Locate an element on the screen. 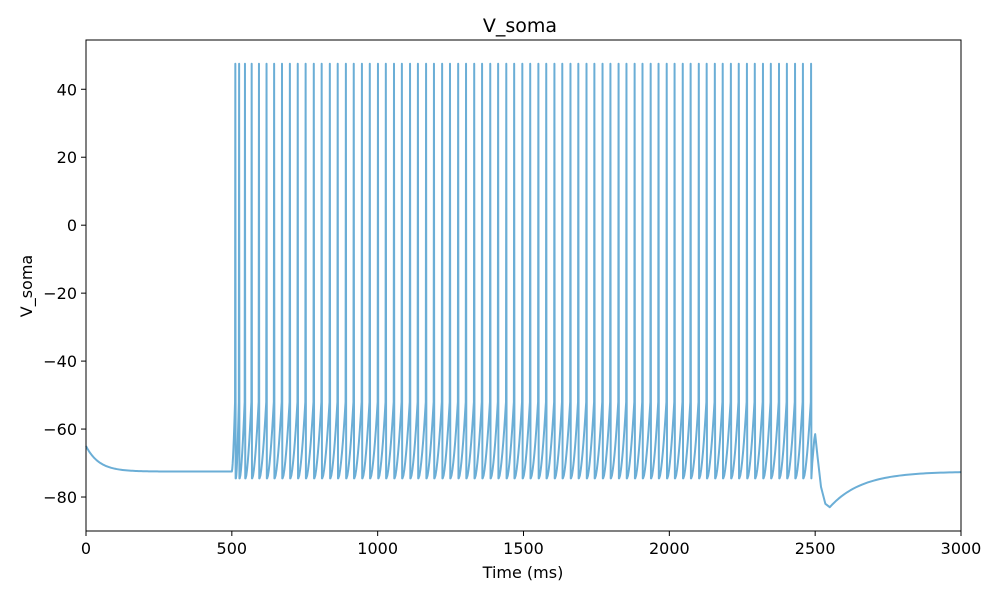 This screenshot has width=1000, height=600. x-tick-label: 1000 is located at coordinates (377, 548).